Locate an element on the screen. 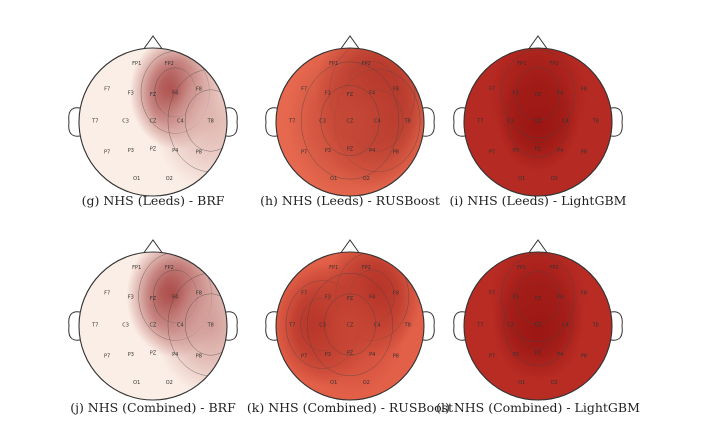 This screenshot has width=720, height=432. topomap-k: FP1 FP2 F7 F3 FZ F4 F8 T7 C3 CZ C4 T8 P7 P3 PZ P4 P8 O1 O2 is located at coordinates (350, 326).